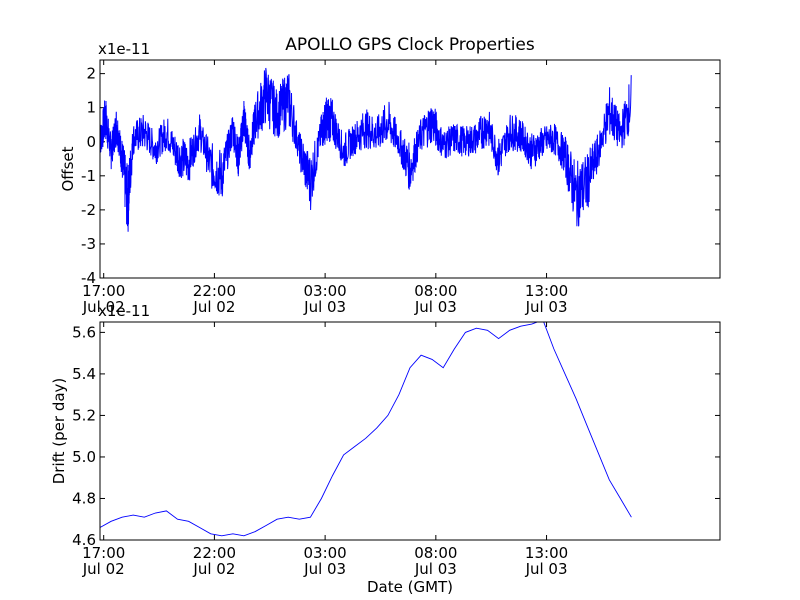 The width and height of the screenshot is (800, 600). What do you see at coordinates (84, 374) in the screenshot?
I see `drift-y-tick-label: 5.4` at bounding box center [84, 374].